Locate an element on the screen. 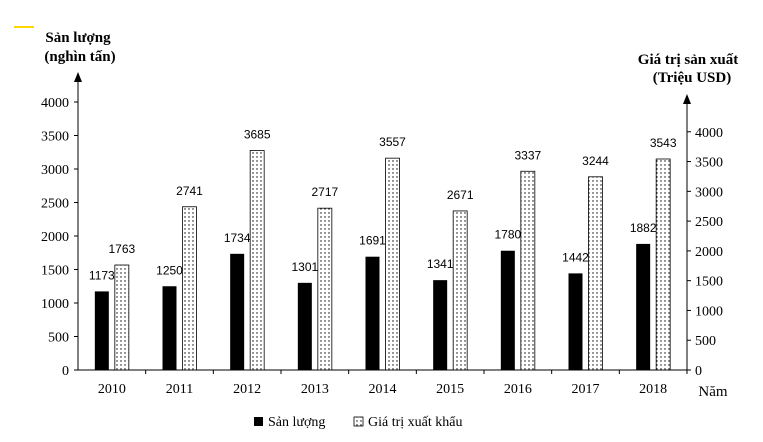 Image resolution: width=763 pixels, height=442 pixels. x-tick-label: 2017 is located at coordinates (586, 389).